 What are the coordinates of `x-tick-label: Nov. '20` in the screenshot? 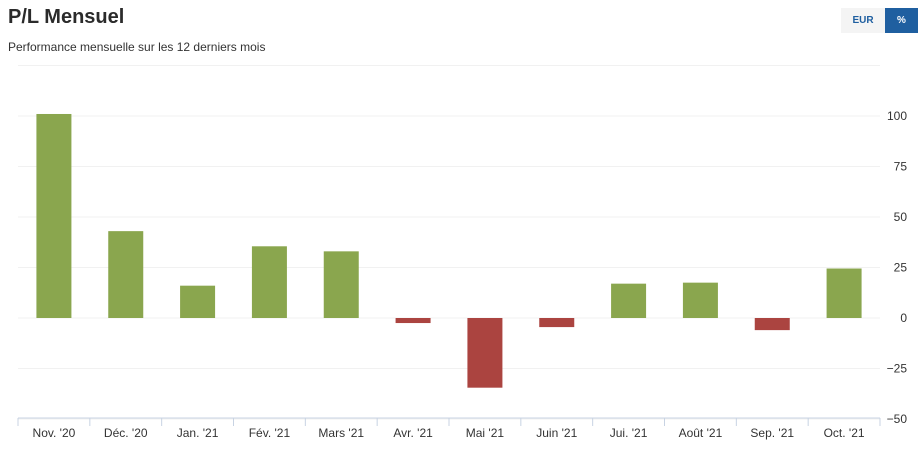 It's located at (54, 433).